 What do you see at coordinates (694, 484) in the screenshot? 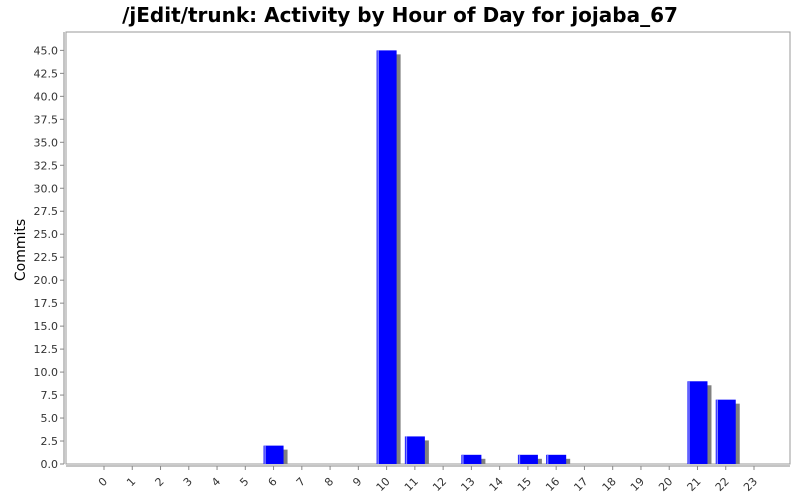
I see `x-tick-label: 21` at bounding box center [694, 484].